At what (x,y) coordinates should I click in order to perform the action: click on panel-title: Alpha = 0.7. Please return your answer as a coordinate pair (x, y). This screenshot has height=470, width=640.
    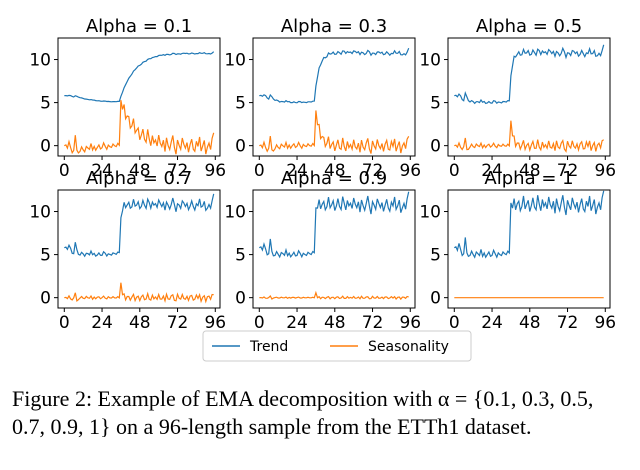
    Looking at the image, I should click on (139, 178).